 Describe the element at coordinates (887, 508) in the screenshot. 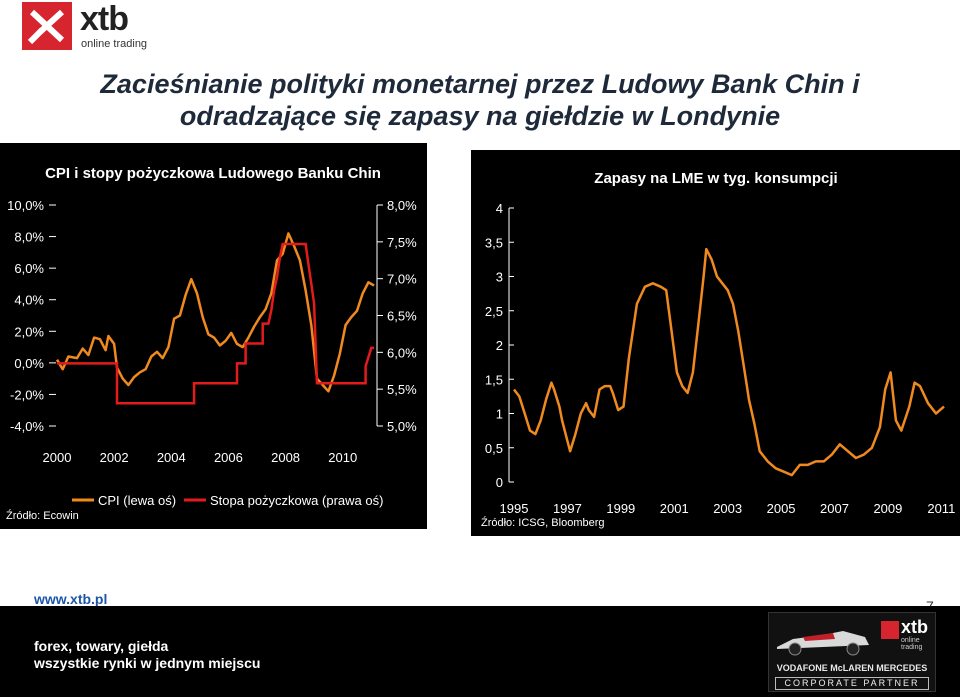

I see `x-axis-tick-label: 2009` at that location.